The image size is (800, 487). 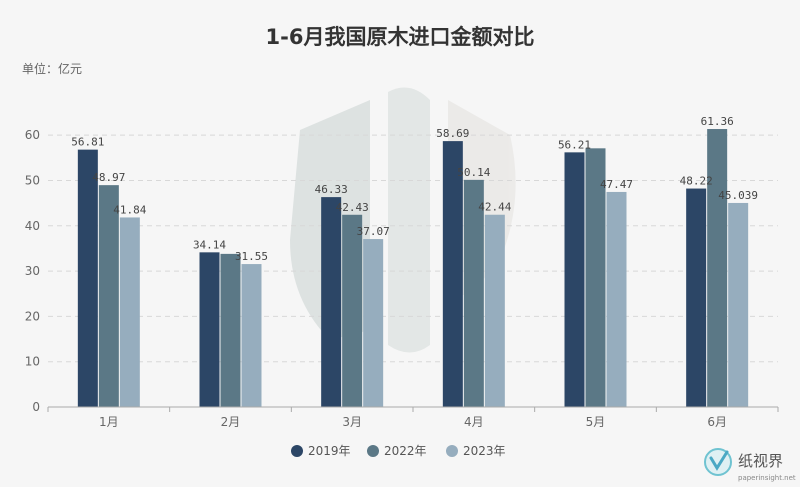 I want to click on legend-label: 2022年, so click(x=405, y=451).